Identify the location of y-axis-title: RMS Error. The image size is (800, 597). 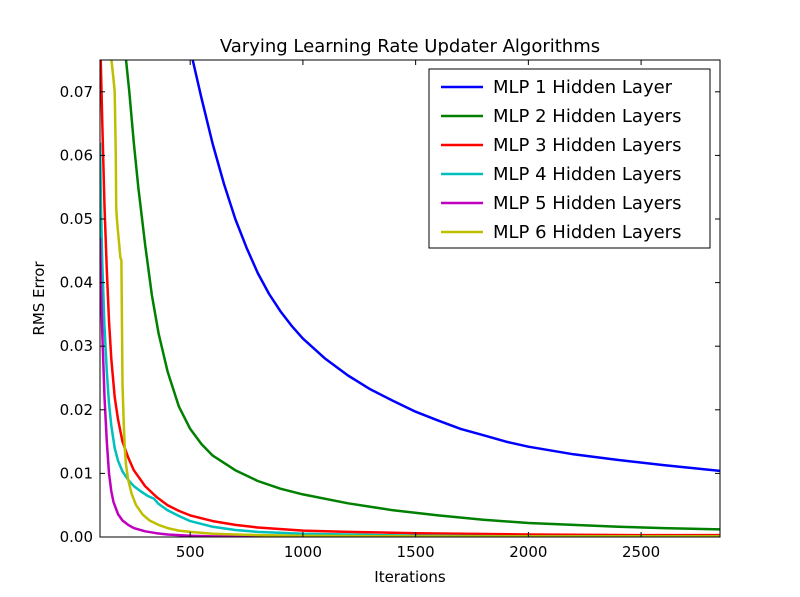
(39, 298).